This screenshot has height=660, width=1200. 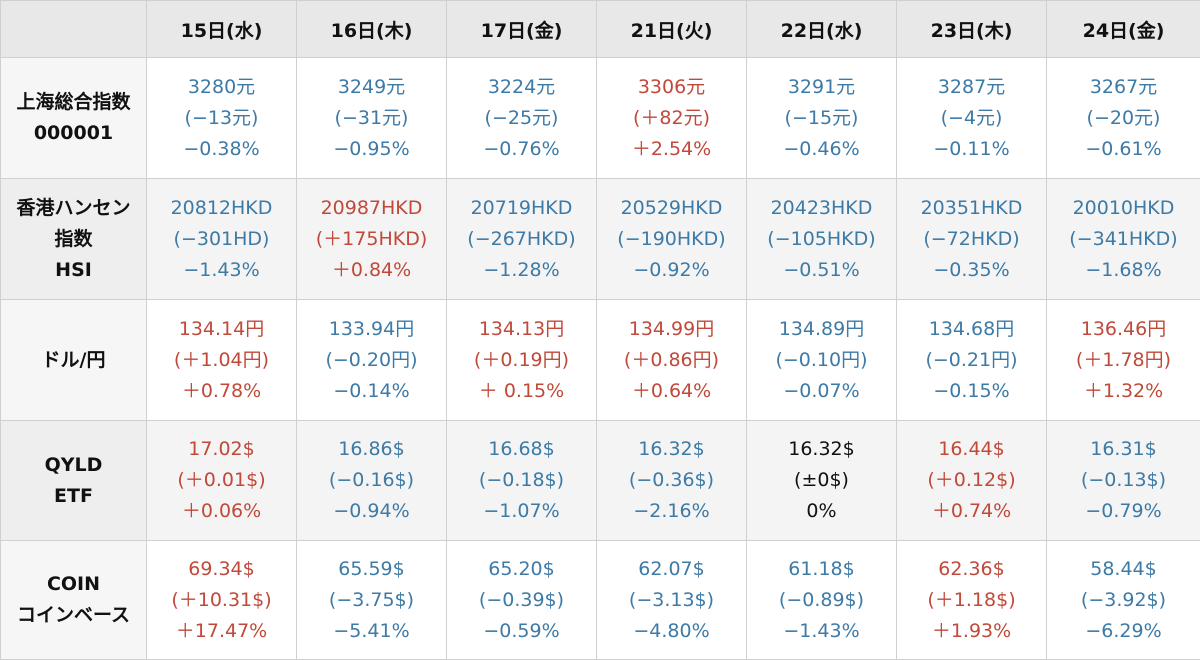 I want to click on price-cell: 20987HKD(＋175HKD)＋0.84%, so click(x=372, y=239).